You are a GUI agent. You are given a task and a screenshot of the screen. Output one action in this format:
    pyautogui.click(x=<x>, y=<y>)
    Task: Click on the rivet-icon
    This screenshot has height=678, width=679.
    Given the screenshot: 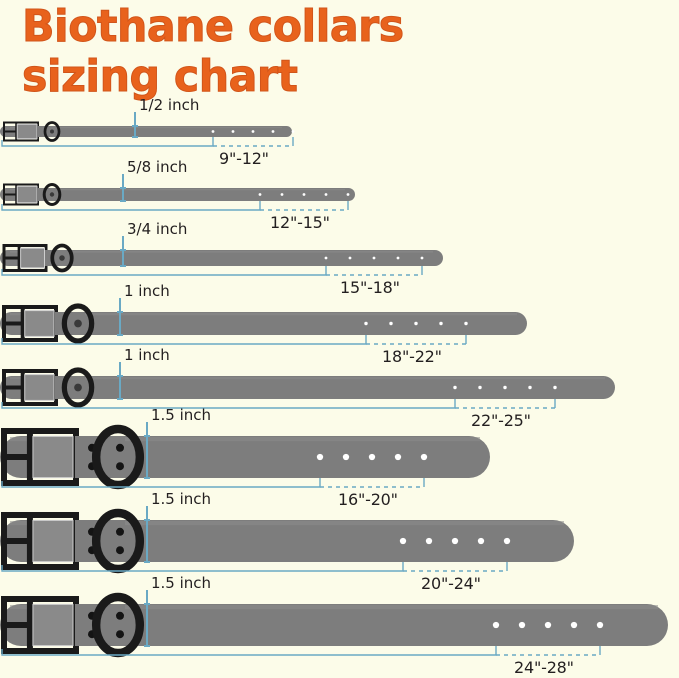 What is the action you would take?
    pyautogui.click(x=120, y=550)
    